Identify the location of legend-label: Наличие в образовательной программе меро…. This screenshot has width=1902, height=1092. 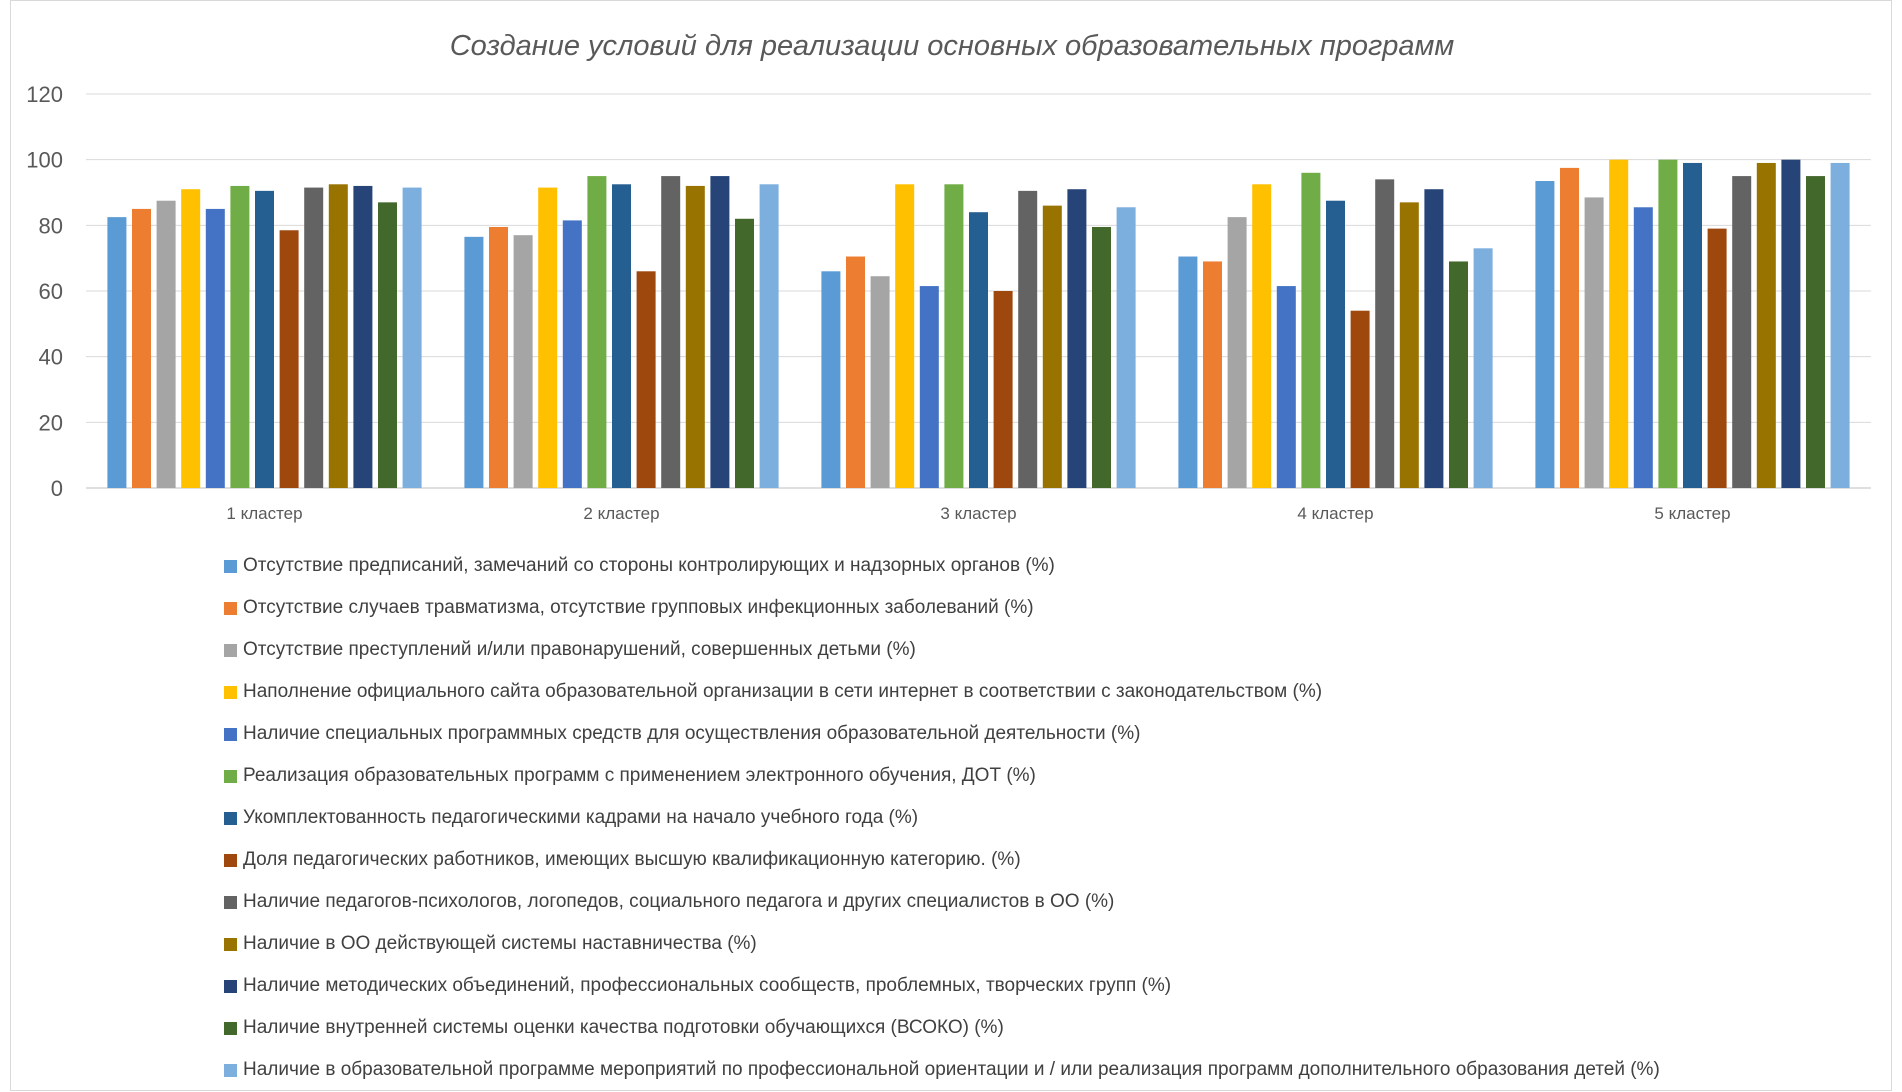
(951, 1069).